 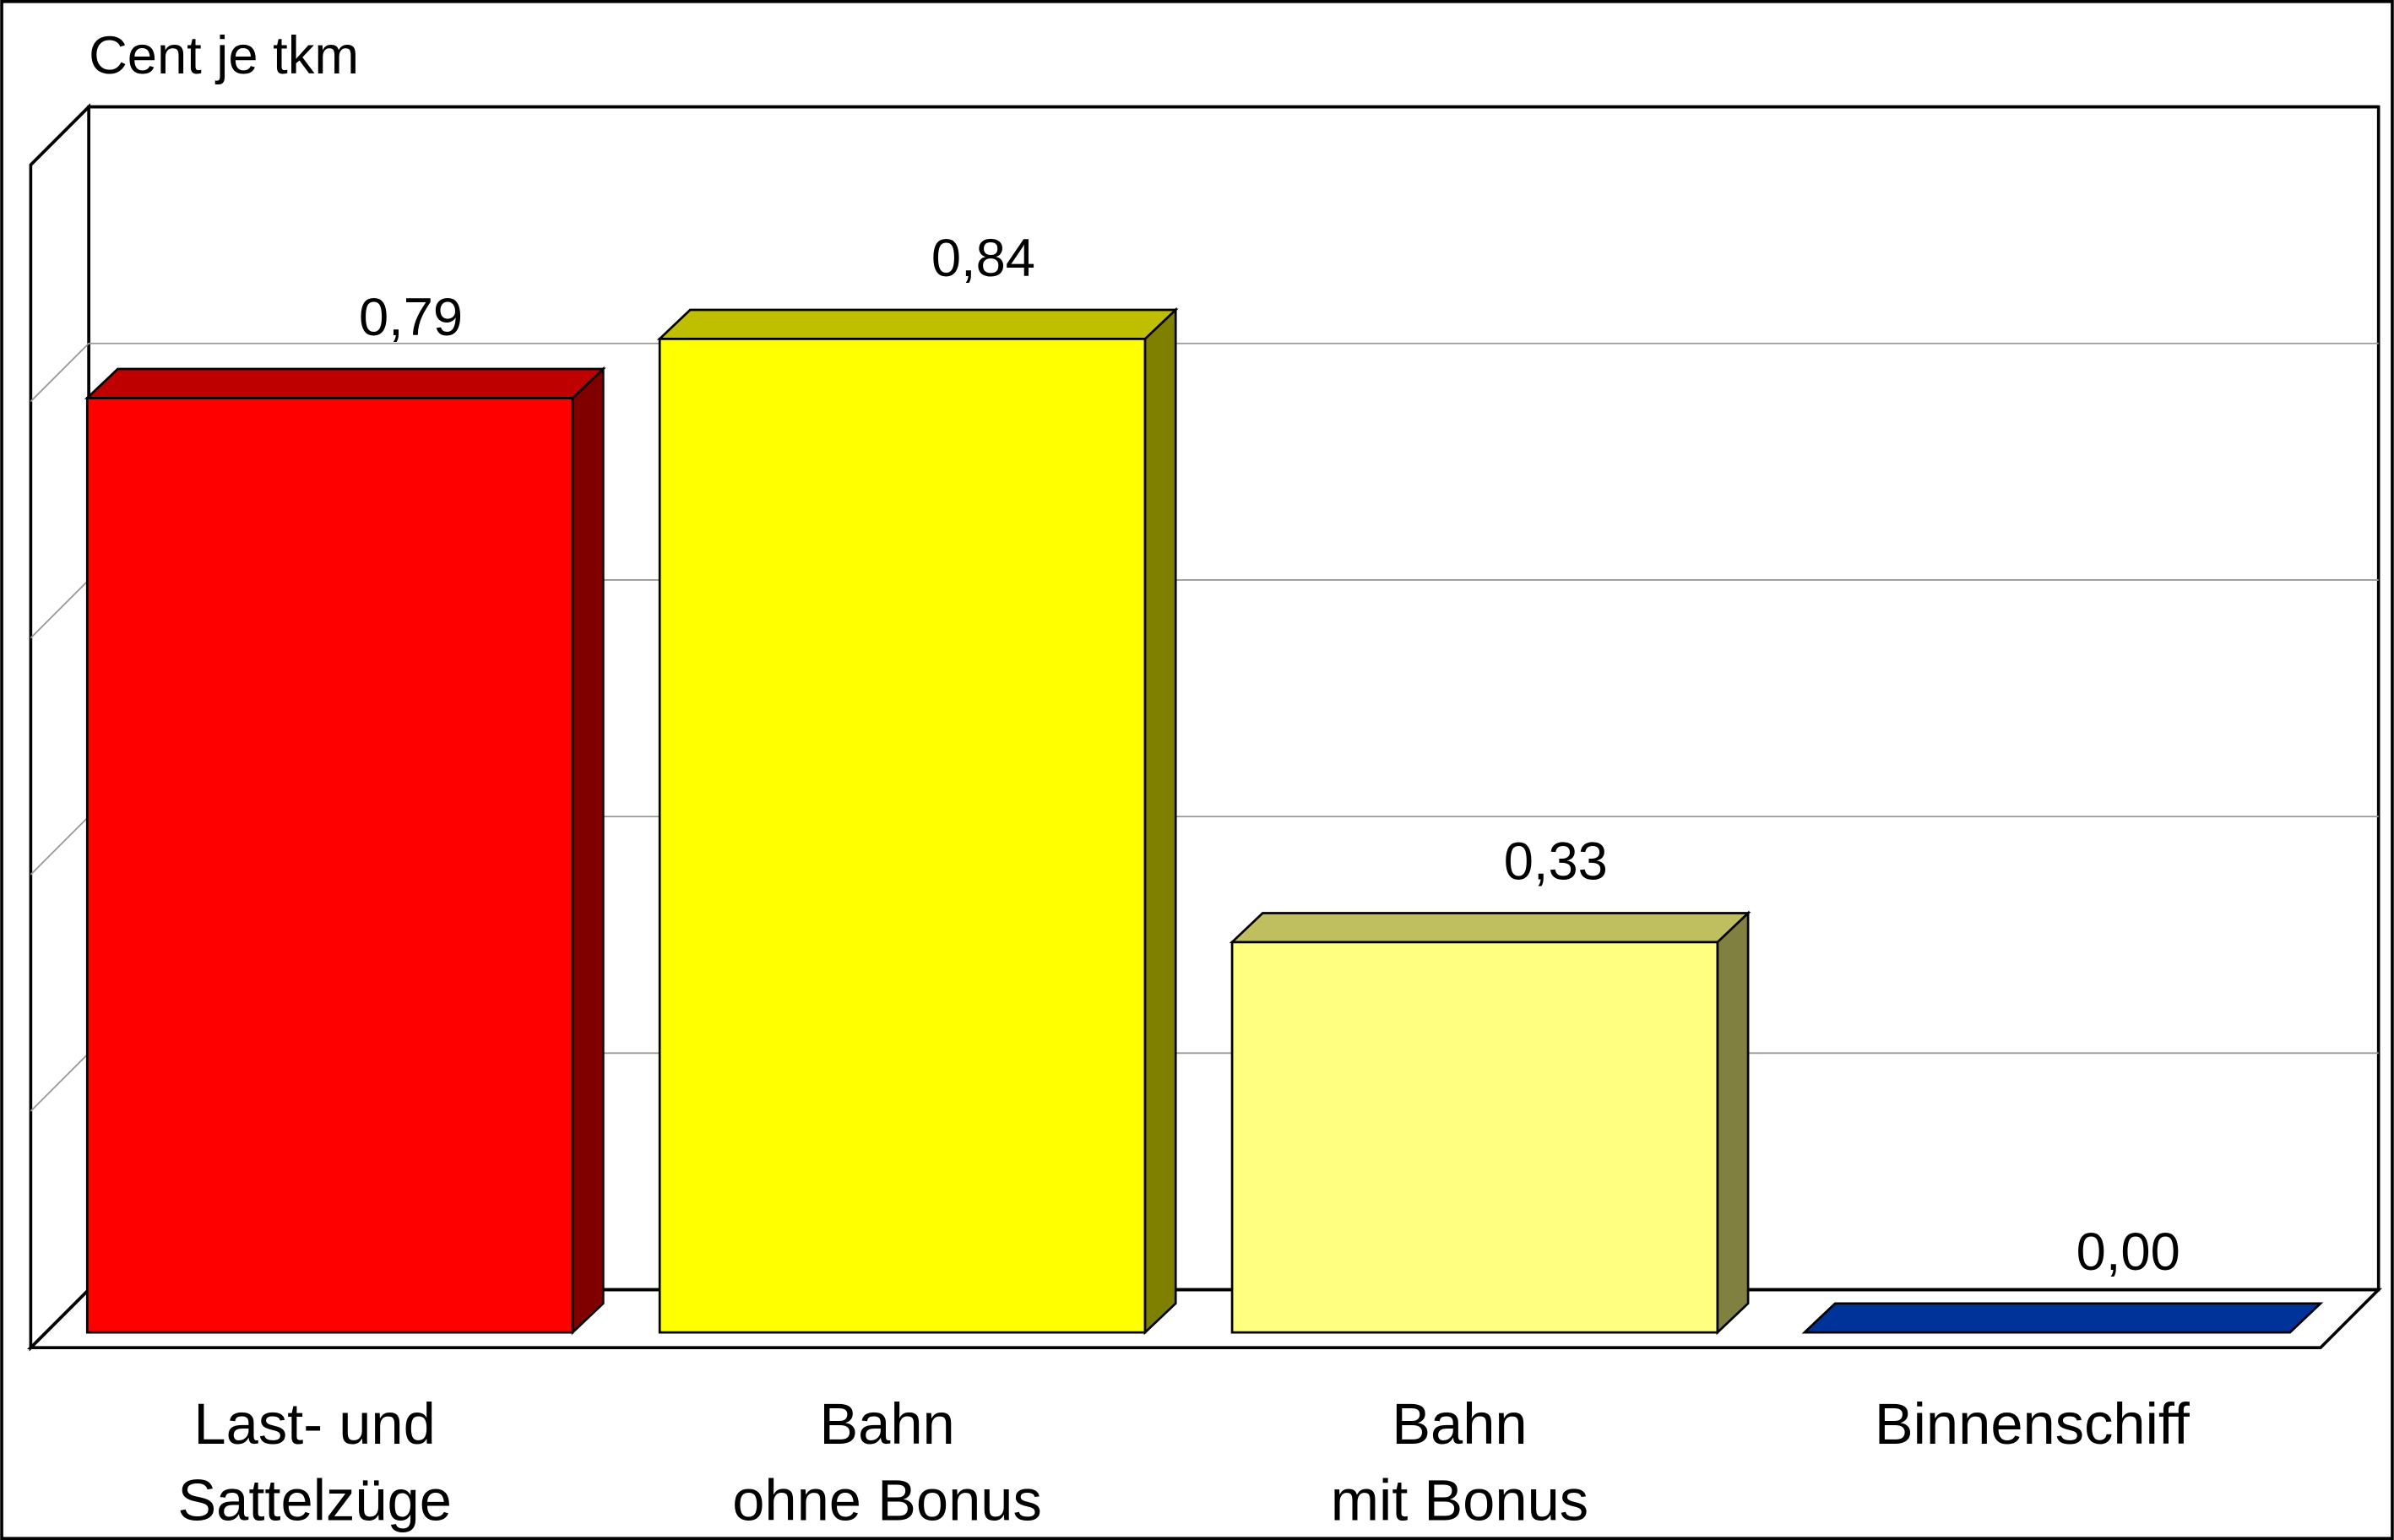 I want to click on value-label: 0,33, so click(x=1556, y=862).